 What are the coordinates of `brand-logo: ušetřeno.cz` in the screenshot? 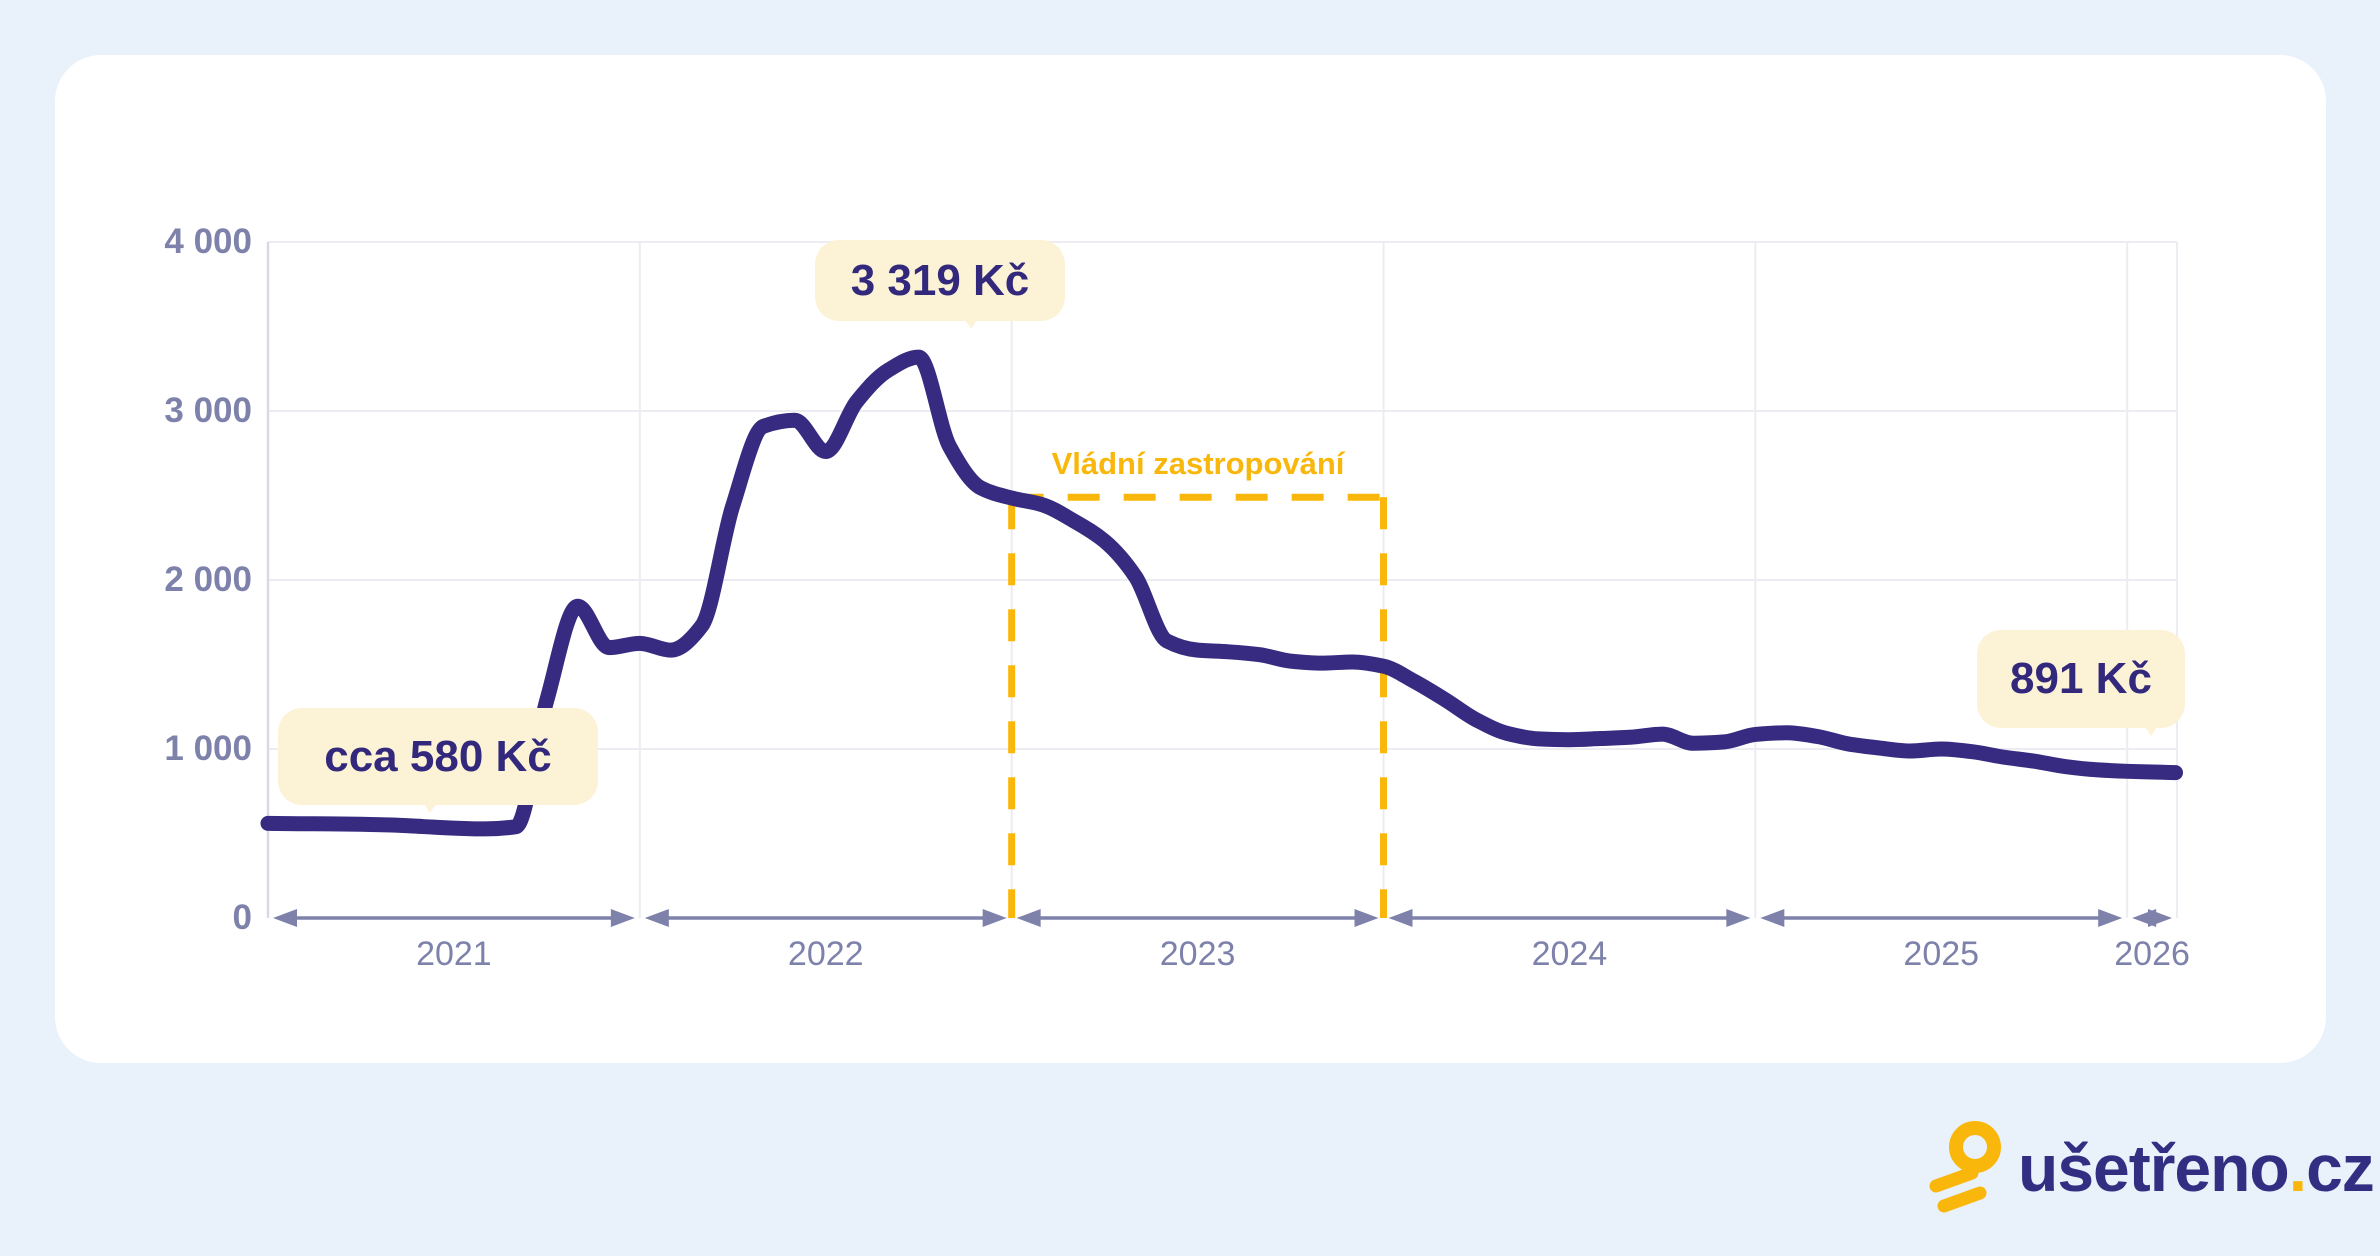 It's located at (2151, 1168).